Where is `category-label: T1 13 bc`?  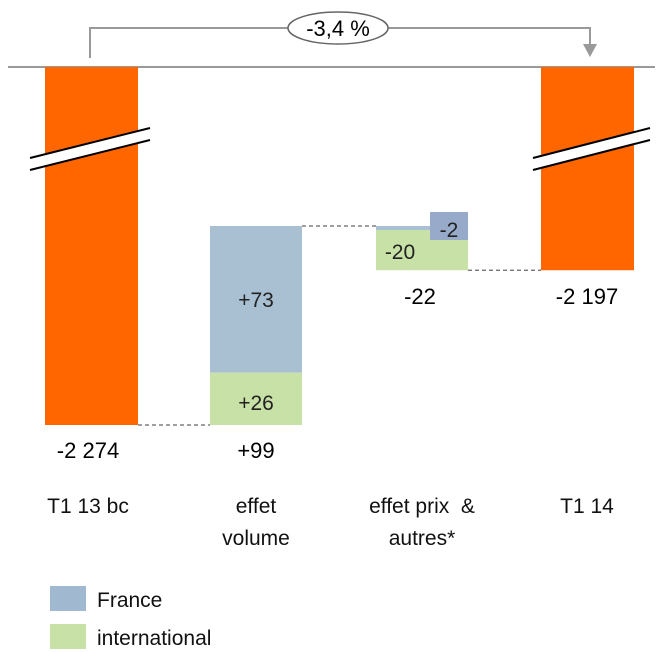 category-label: T1 13 bc is located at coordinates (88, 506).